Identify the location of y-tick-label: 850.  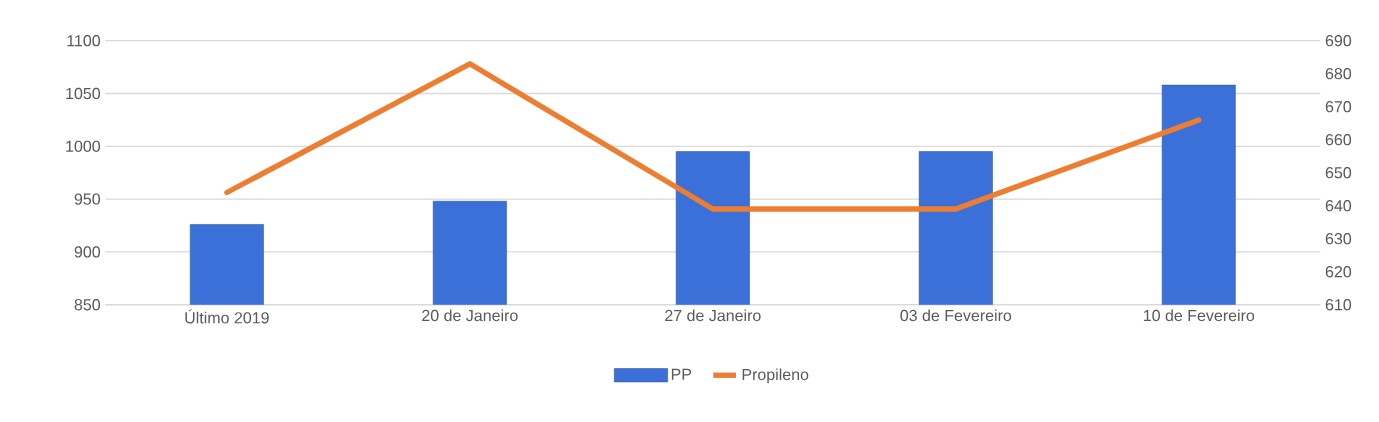
(87, 305).